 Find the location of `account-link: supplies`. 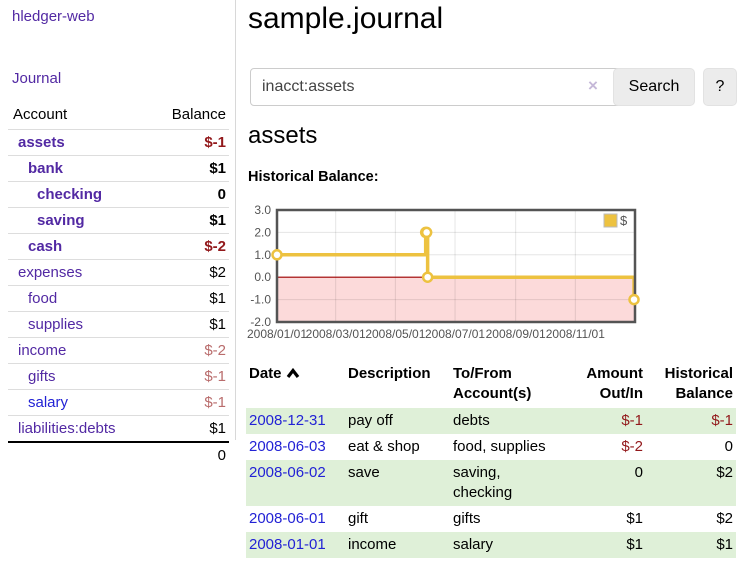

account-link: supplies is located at coordinates (56, 324).